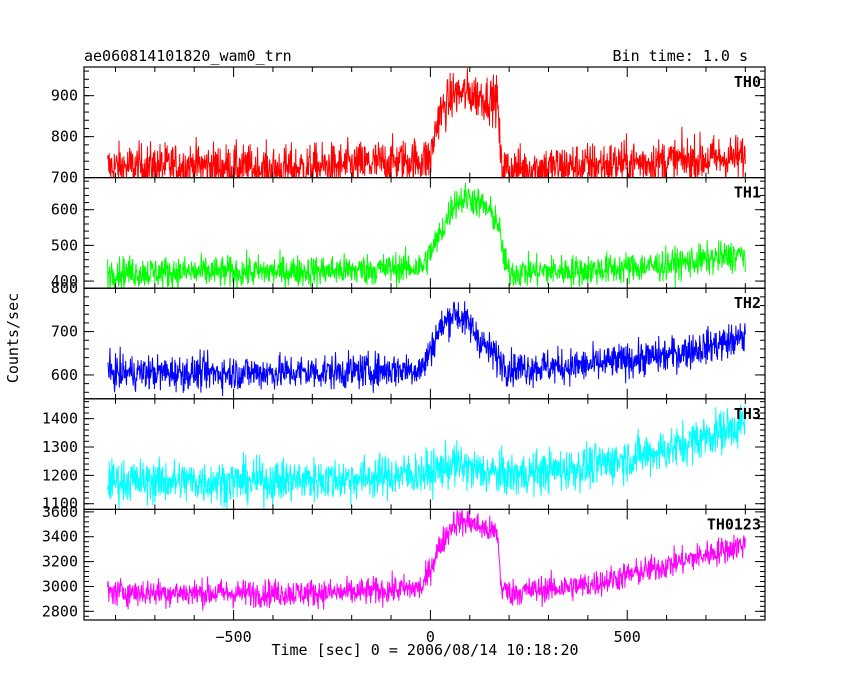 The height and width of the screenshot is (680, 850). I want to click on y-tick-label: 900, so click(64, 96).